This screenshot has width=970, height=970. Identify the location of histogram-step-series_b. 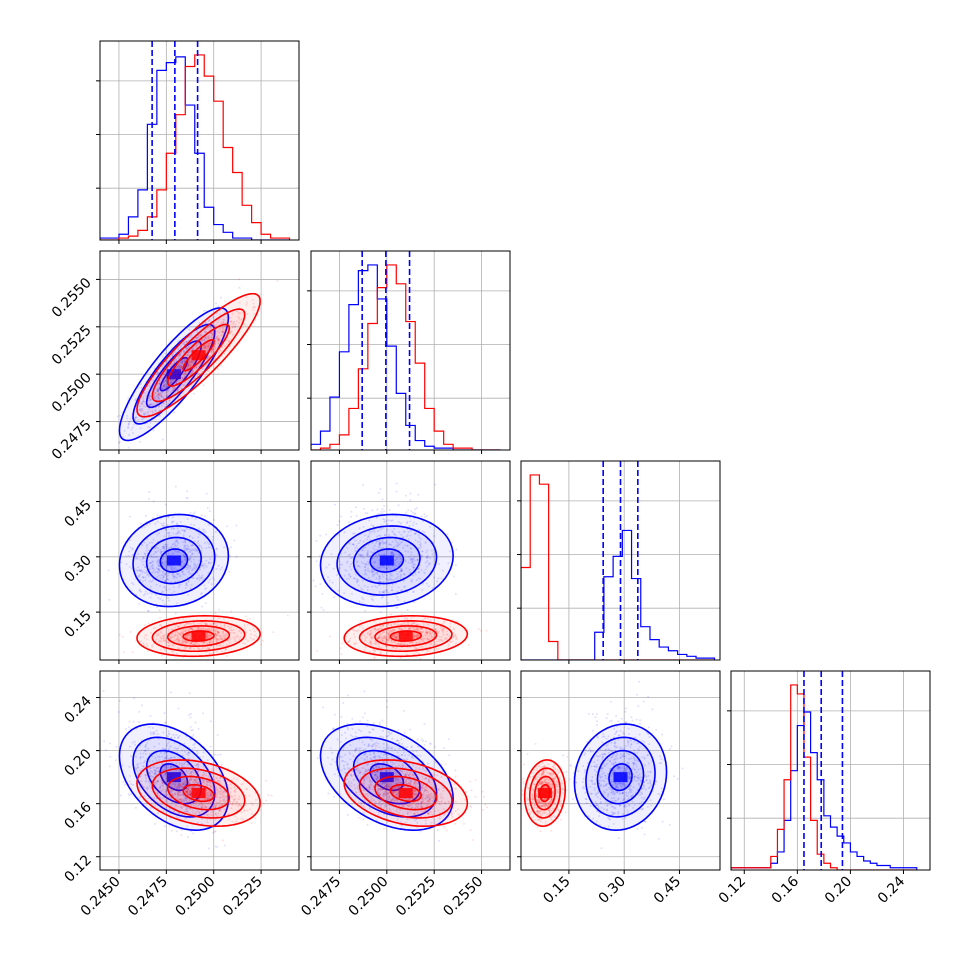
(406, 357).